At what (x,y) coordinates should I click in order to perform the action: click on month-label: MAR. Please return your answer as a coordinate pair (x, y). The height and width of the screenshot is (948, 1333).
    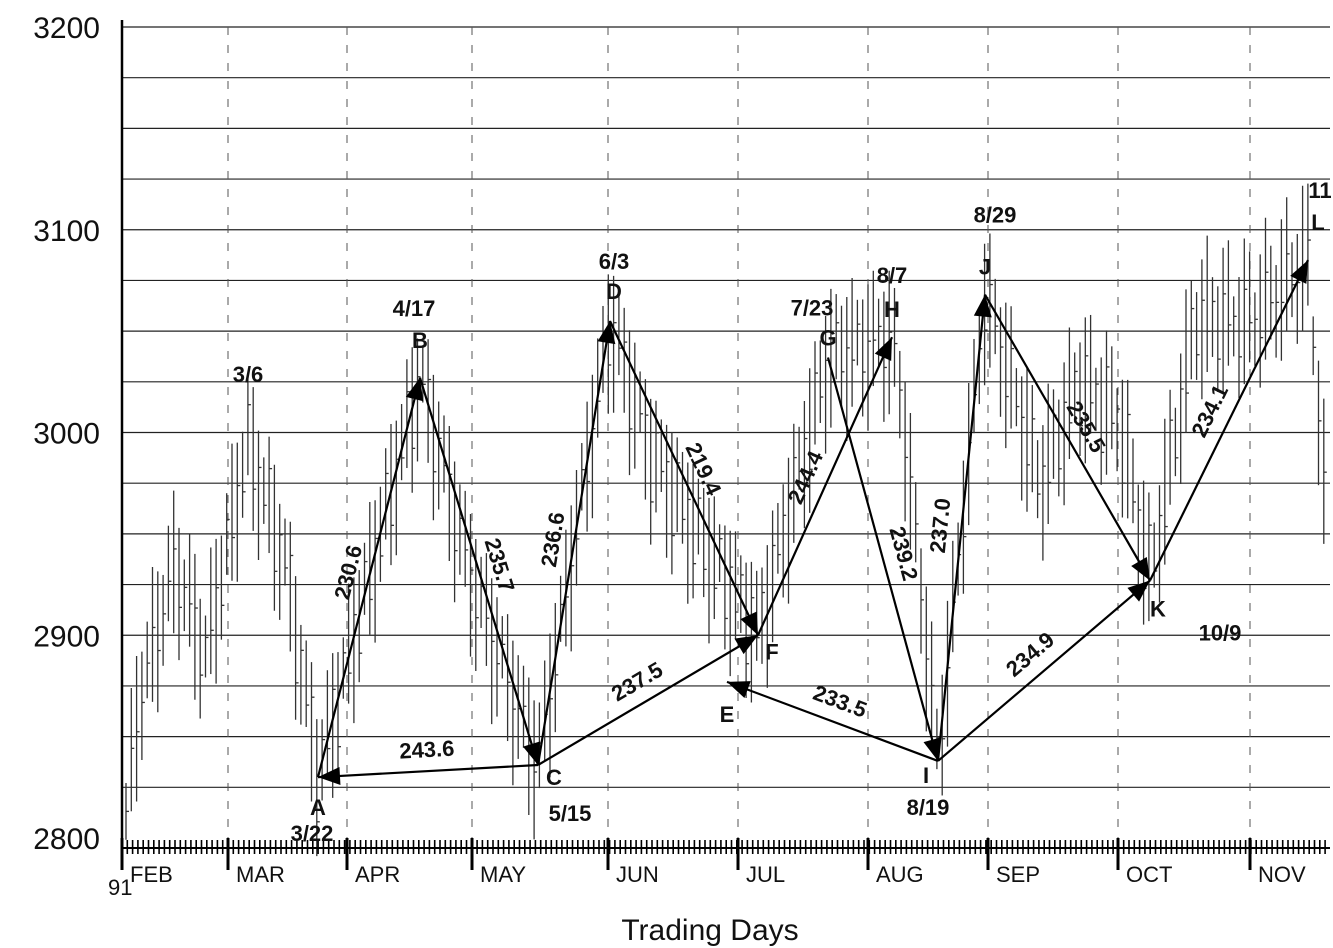
    Looking at the image, I should click on (260, 874).